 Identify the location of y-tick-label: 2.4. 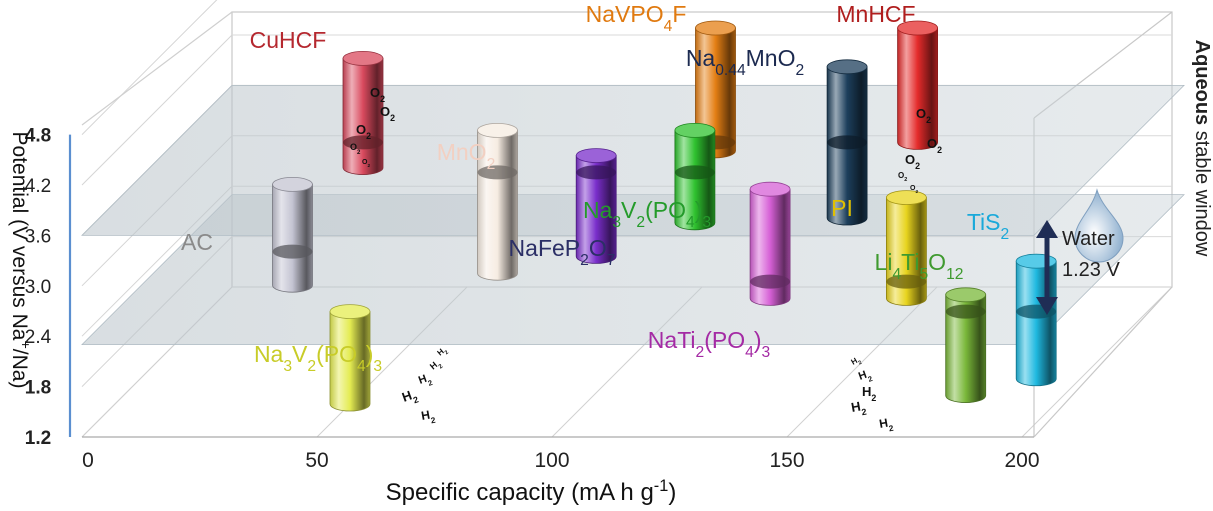
(38, 337).